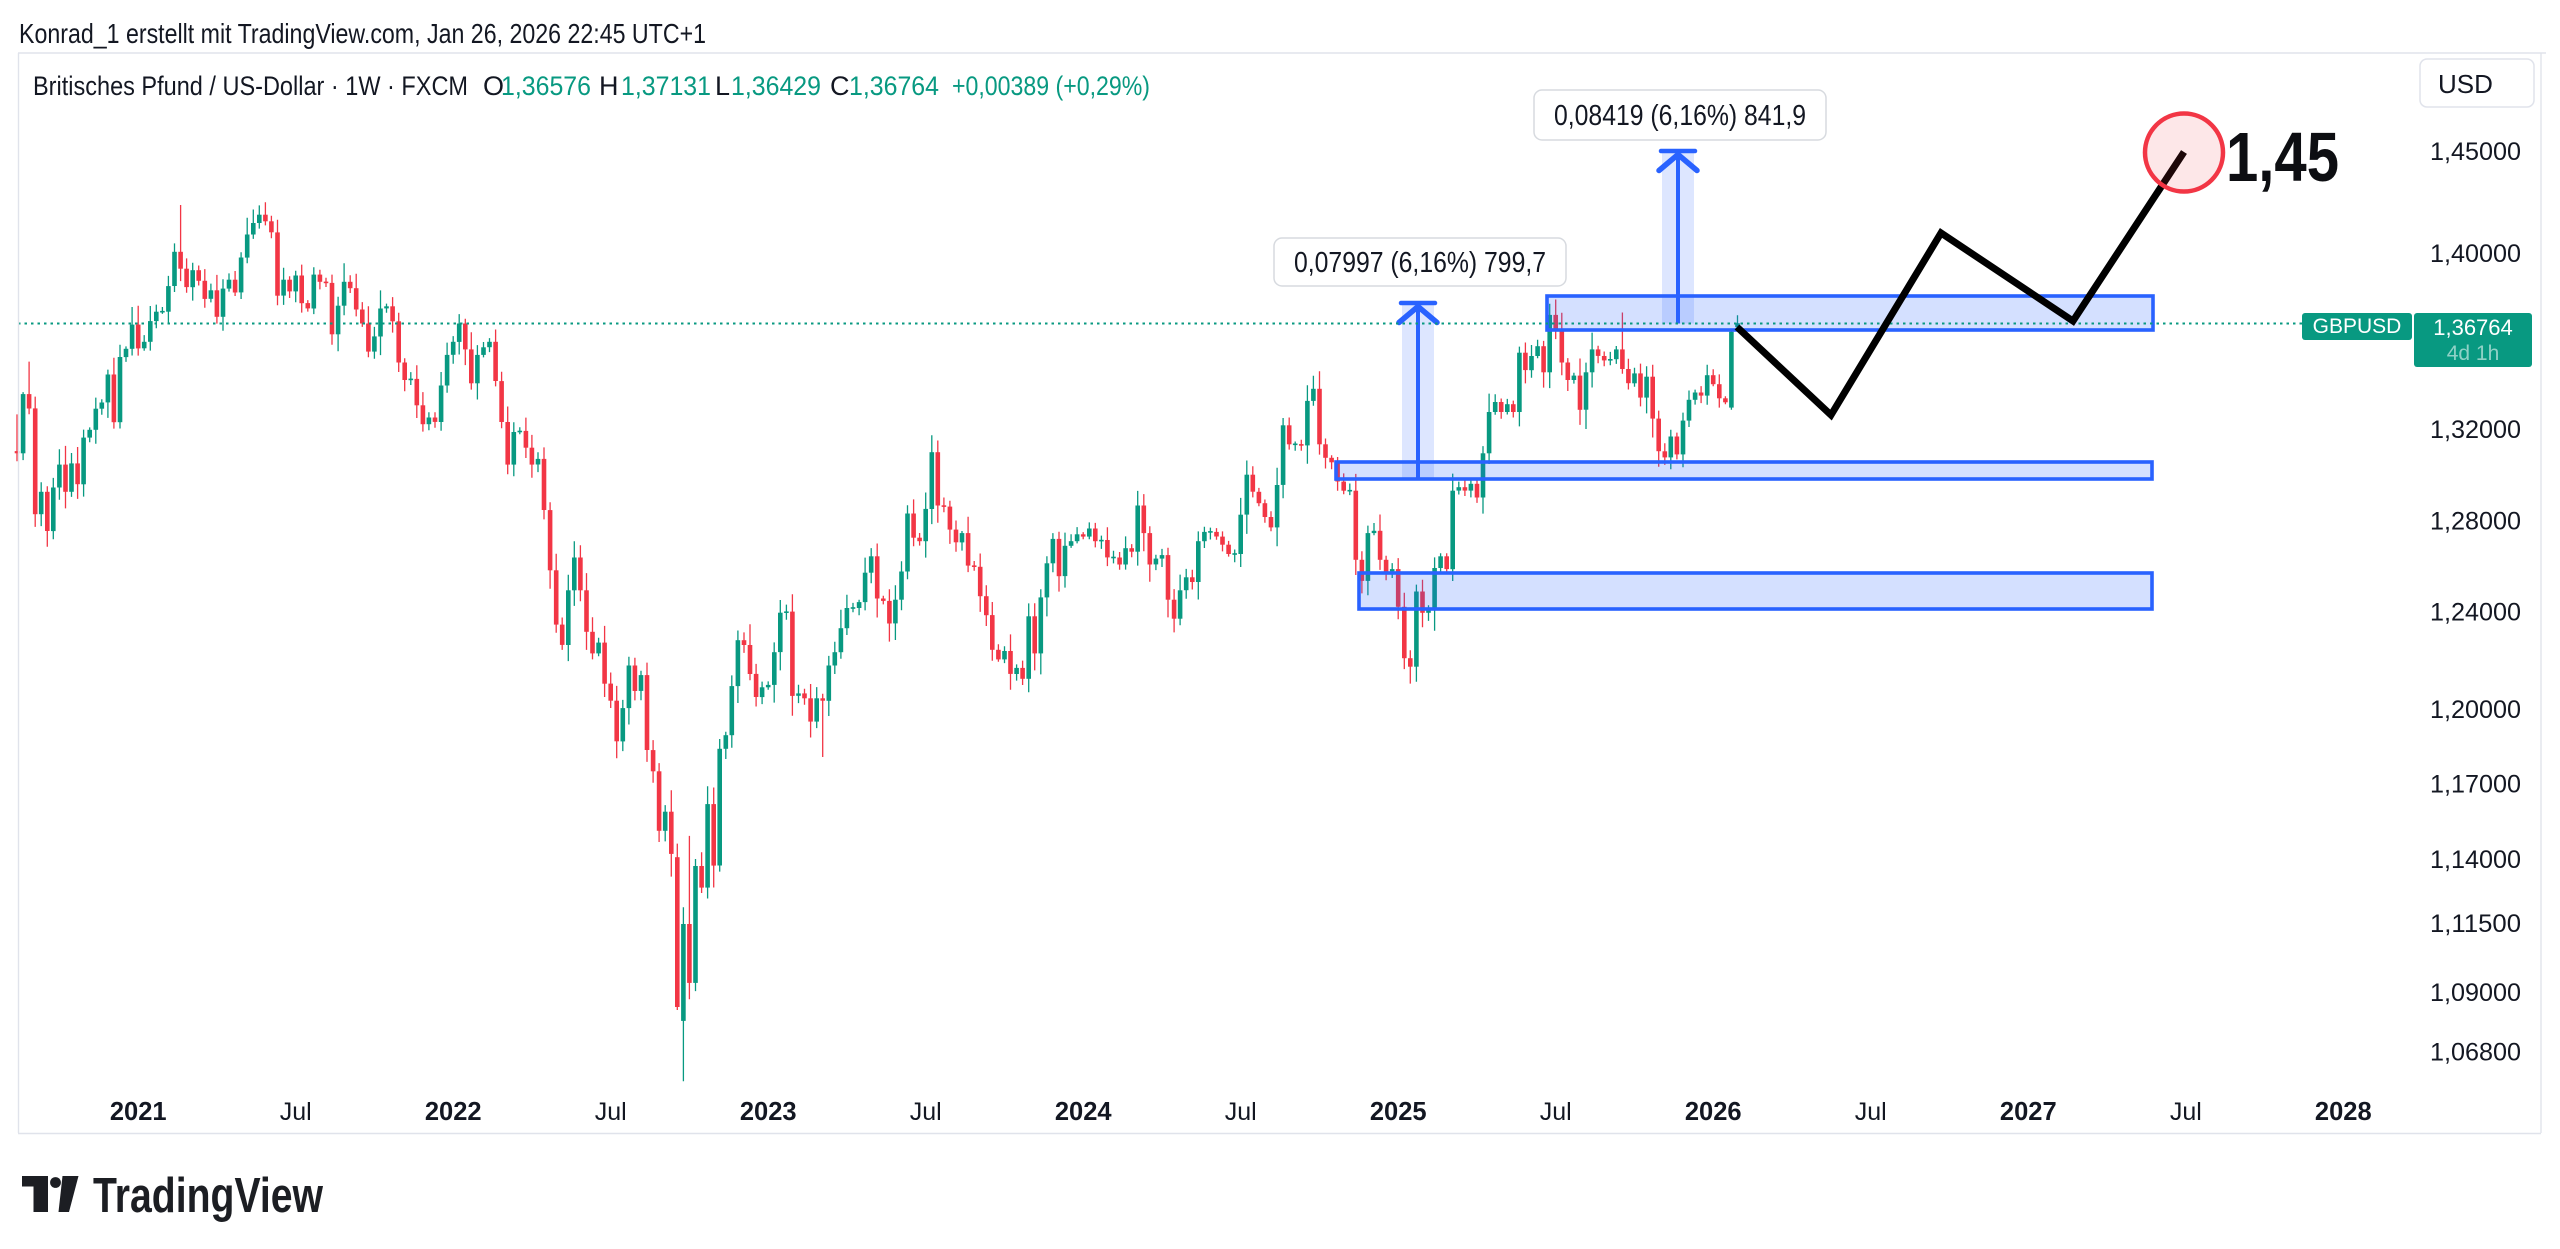 The image size is (2560, 1249). What do you see at coordinates (2475, 1053) in the screenshot?
I see `svg-text: 1,06800` at bounding box center [2475, 1053].